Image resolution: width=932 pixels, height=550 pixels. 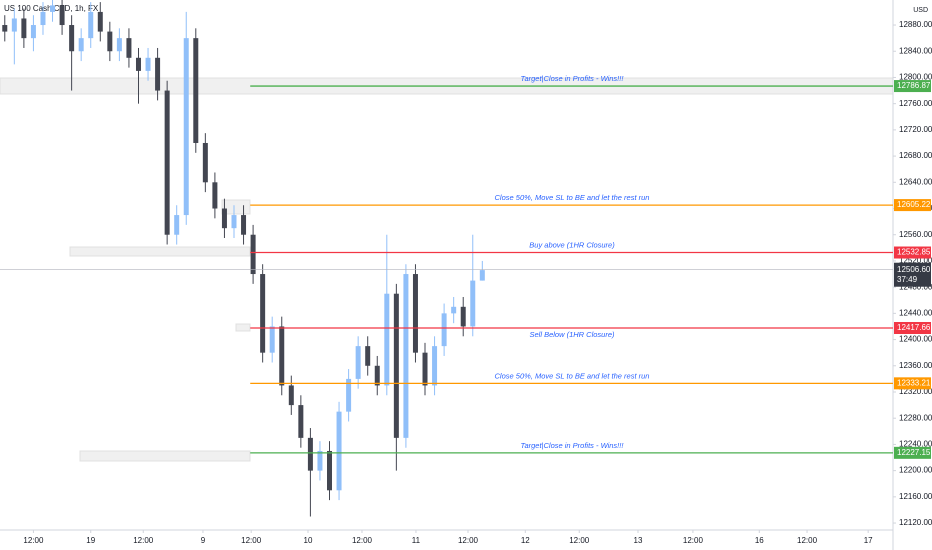 What do you see at coordinates (416, 540) in the screenshot?
I see `x-tick-label: 11` at bounding box center [416, 540].